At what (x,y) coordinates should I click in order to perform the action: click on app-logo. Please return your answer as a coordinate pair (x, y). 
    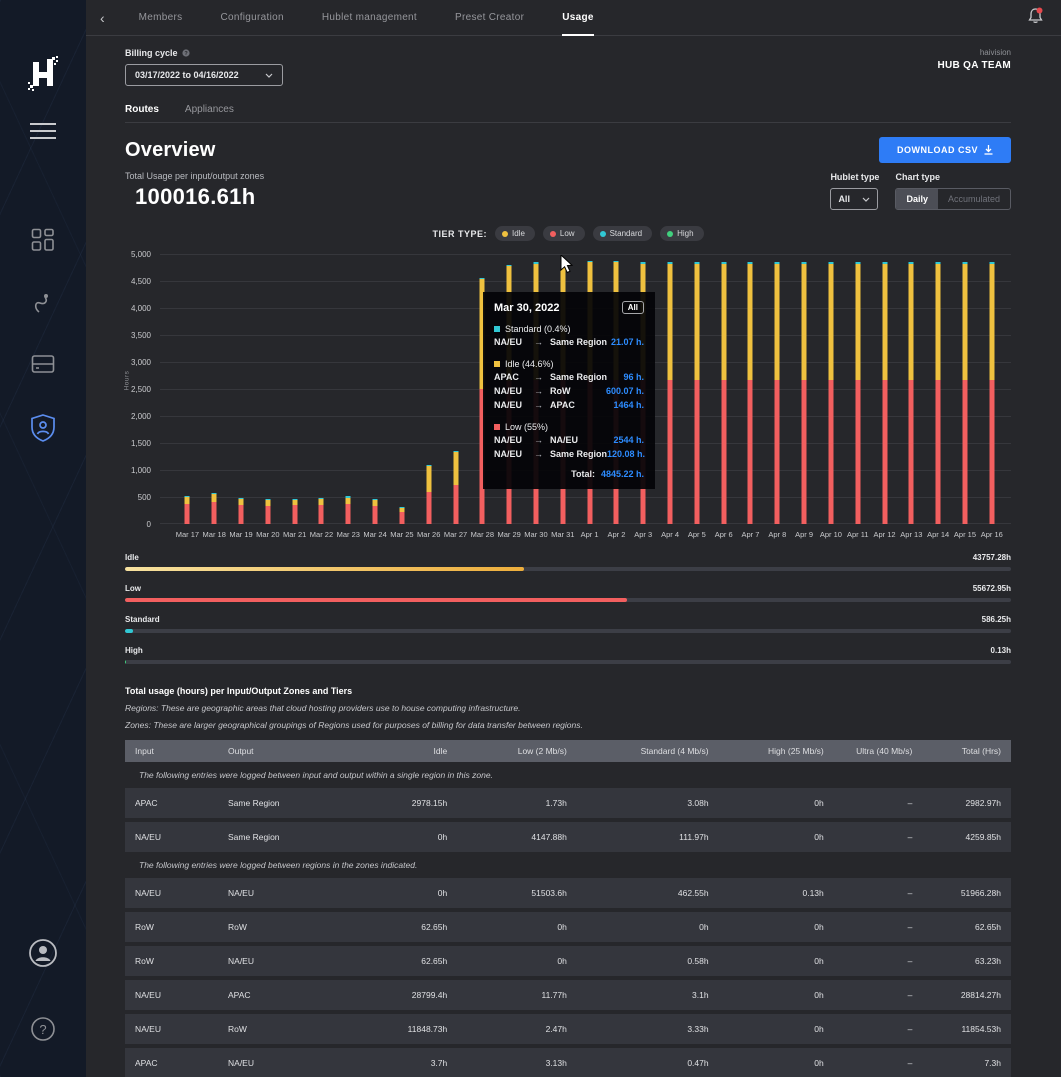
    Looking at the image, I should click on (43, 74).